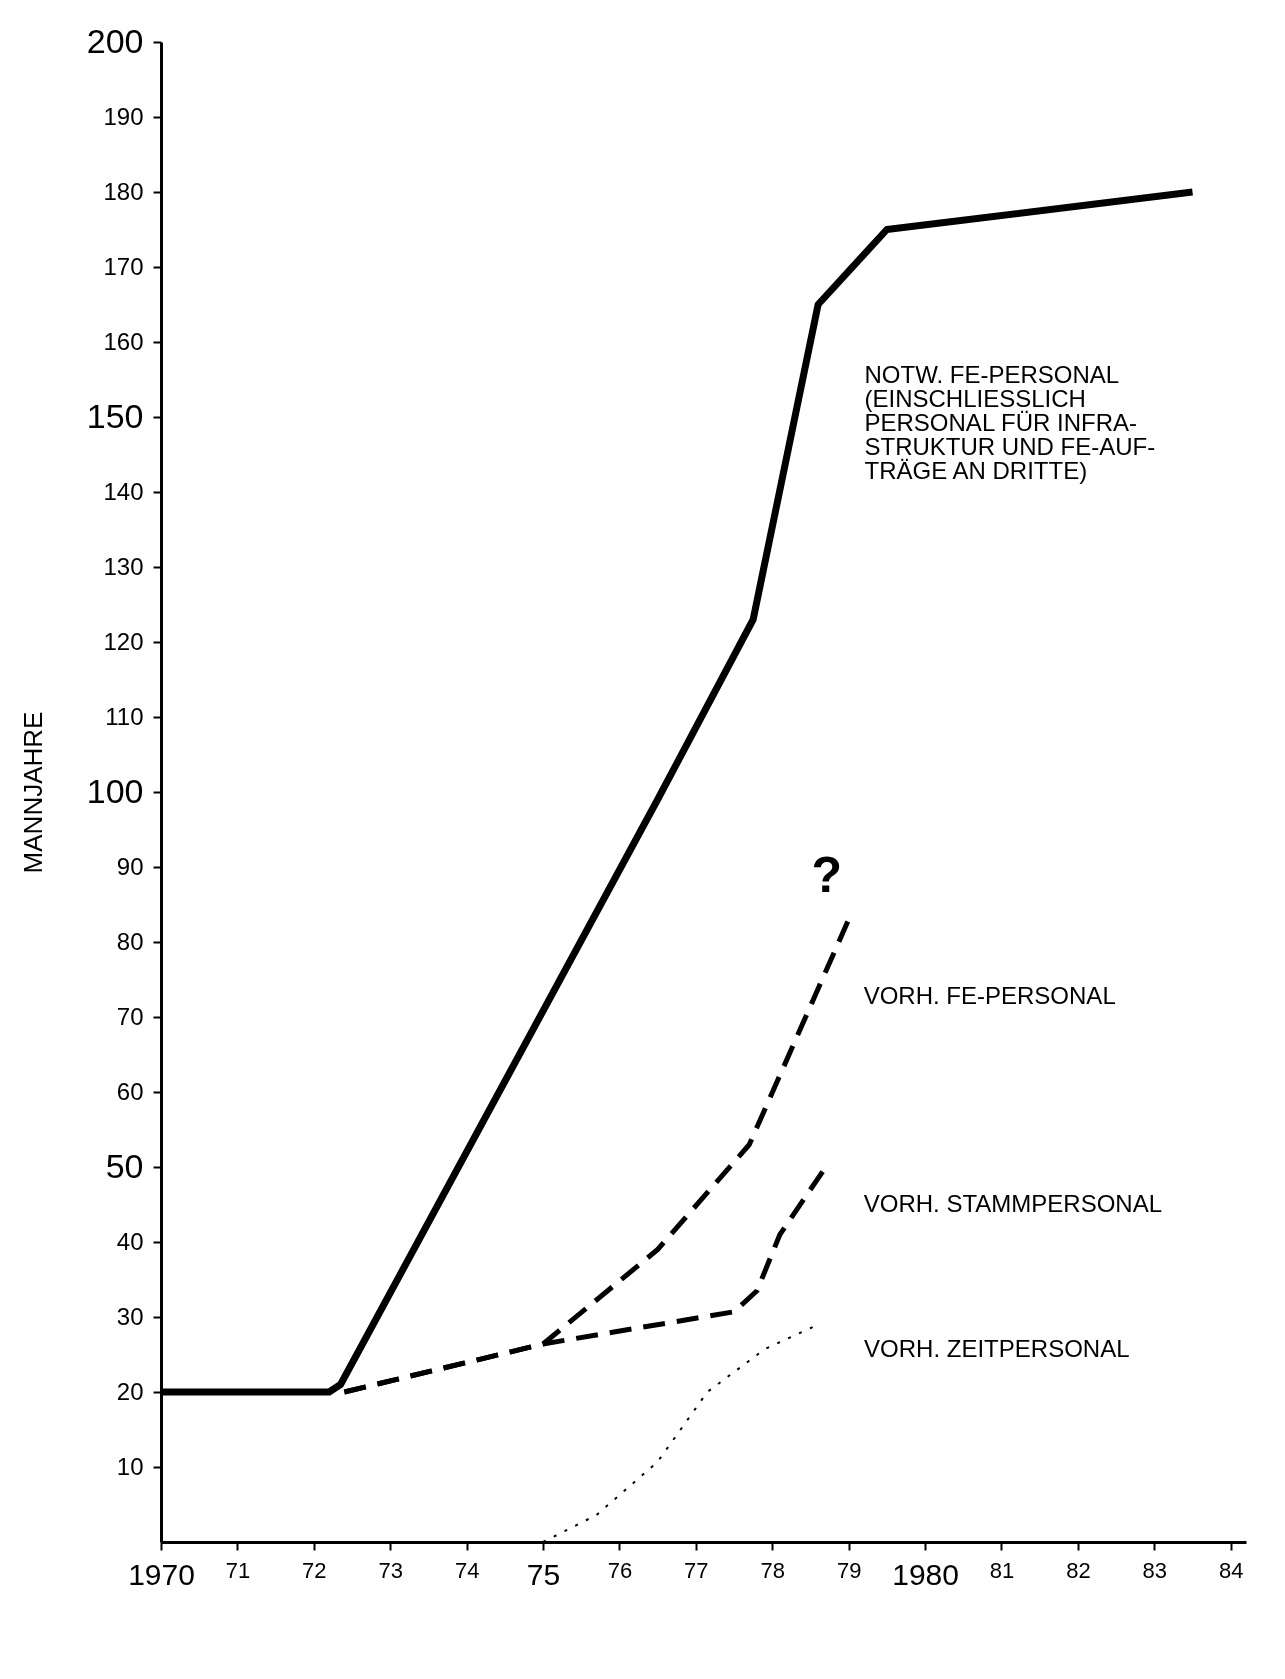 The height and width of the screenshot is (1679, 1285). I want to click on y-tick-label: 20, so click(130, 1391).